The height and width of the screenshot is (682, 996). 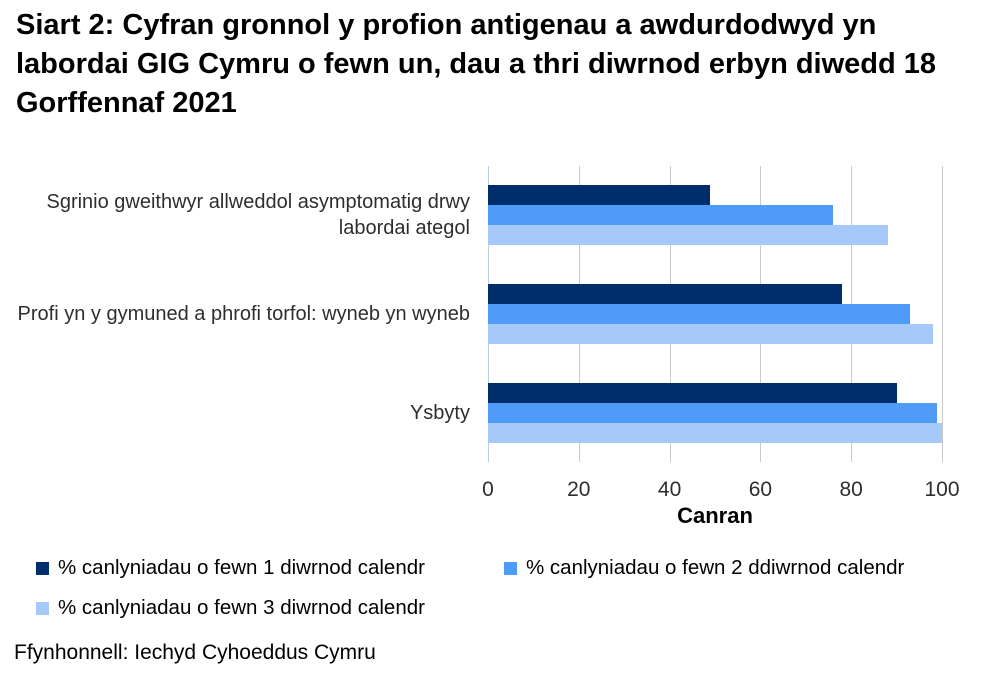 I want to click on x-tick-20: 20, so click(x=579, y=489).